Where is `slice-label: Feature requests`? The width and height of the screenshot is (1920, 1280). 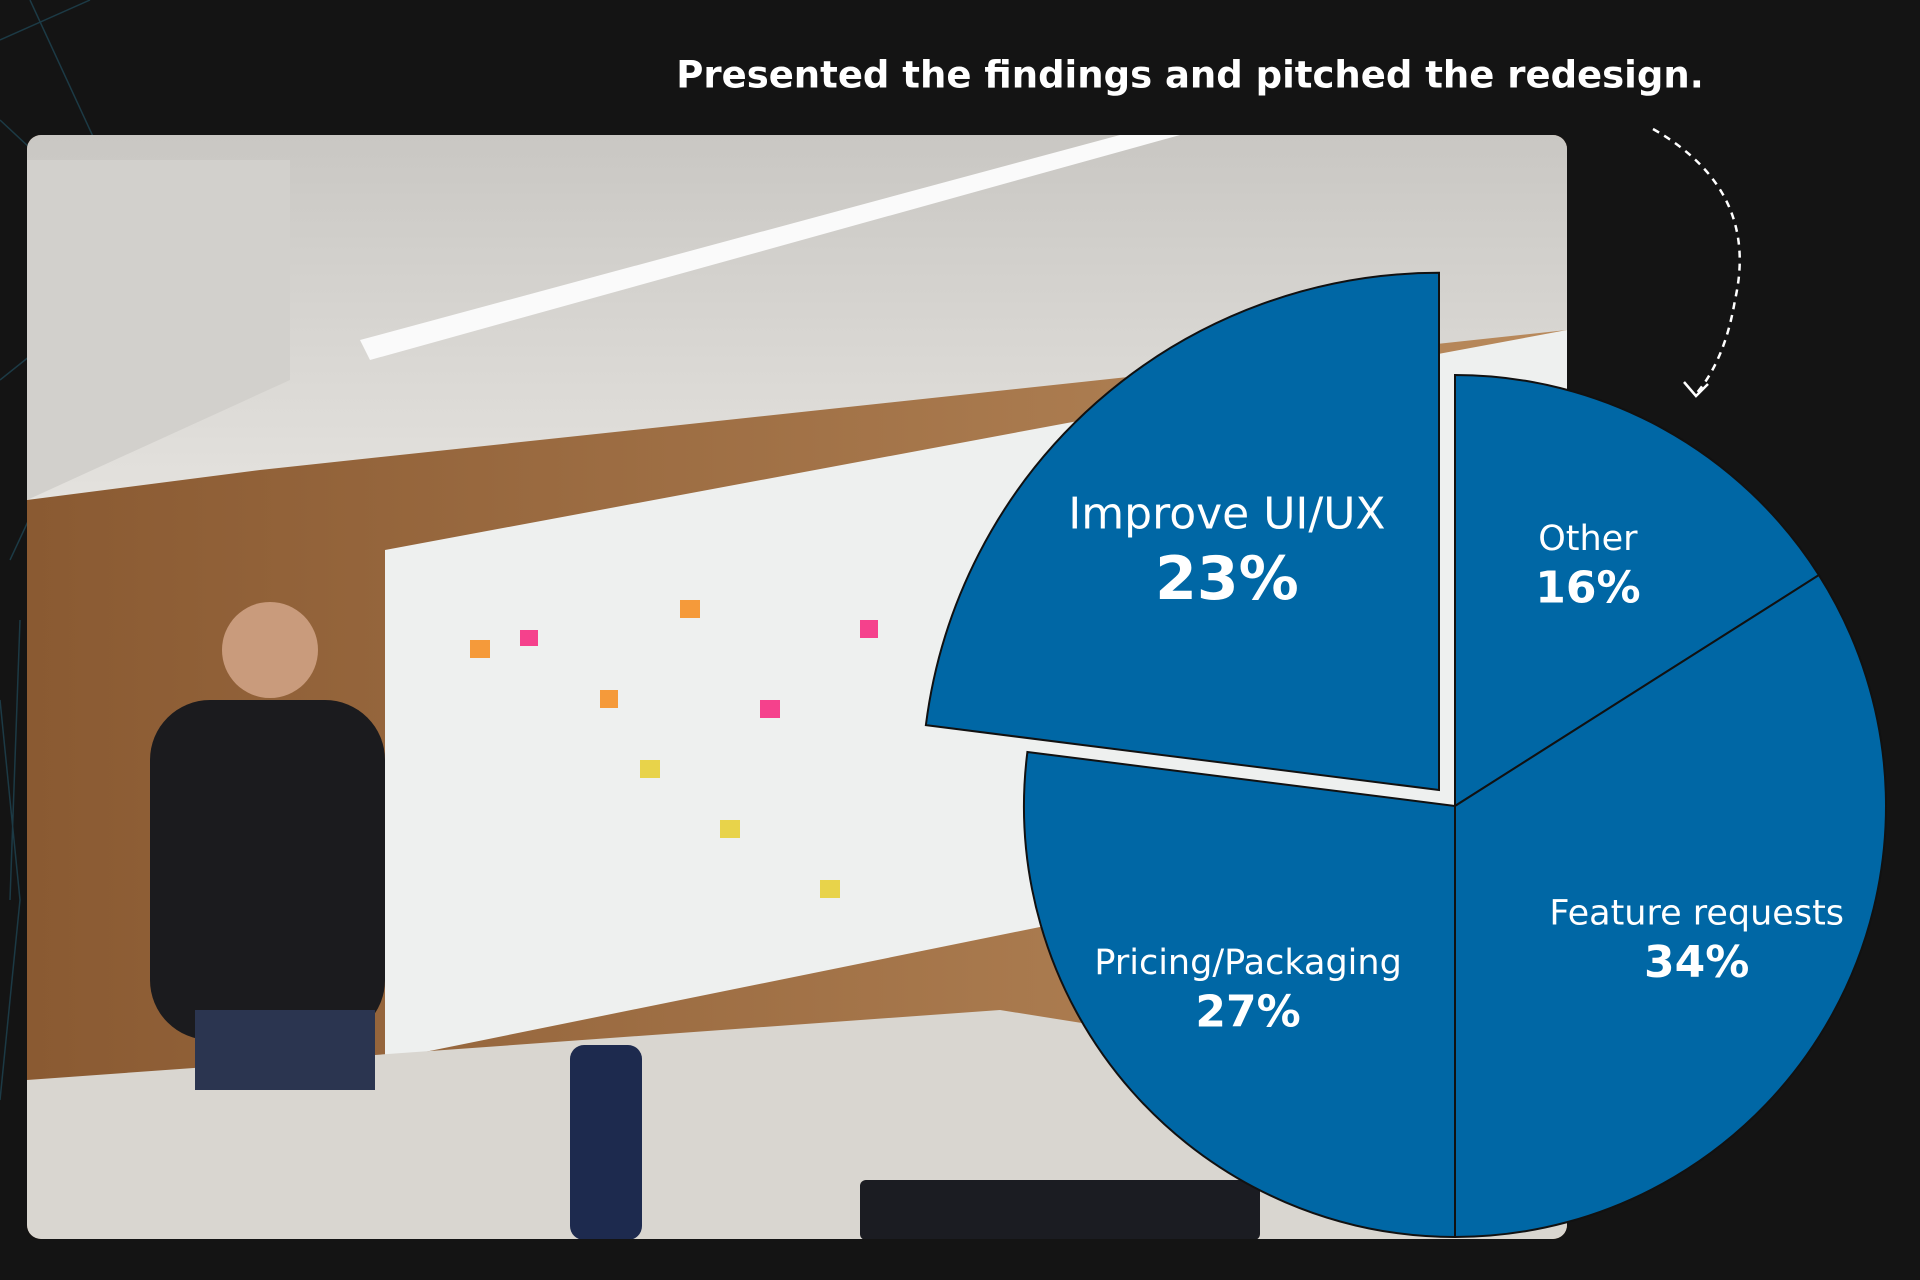 slice-label: Feature requests is located at coordinates (1696, 914).